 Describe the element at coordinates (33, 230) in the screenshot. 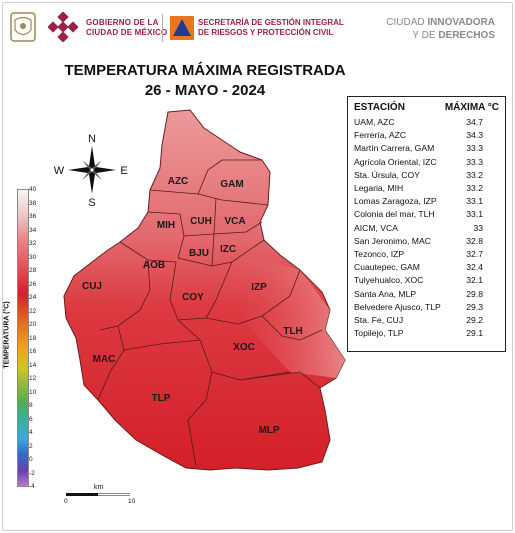

I see `colorbar-tick-label: 34` at that location.